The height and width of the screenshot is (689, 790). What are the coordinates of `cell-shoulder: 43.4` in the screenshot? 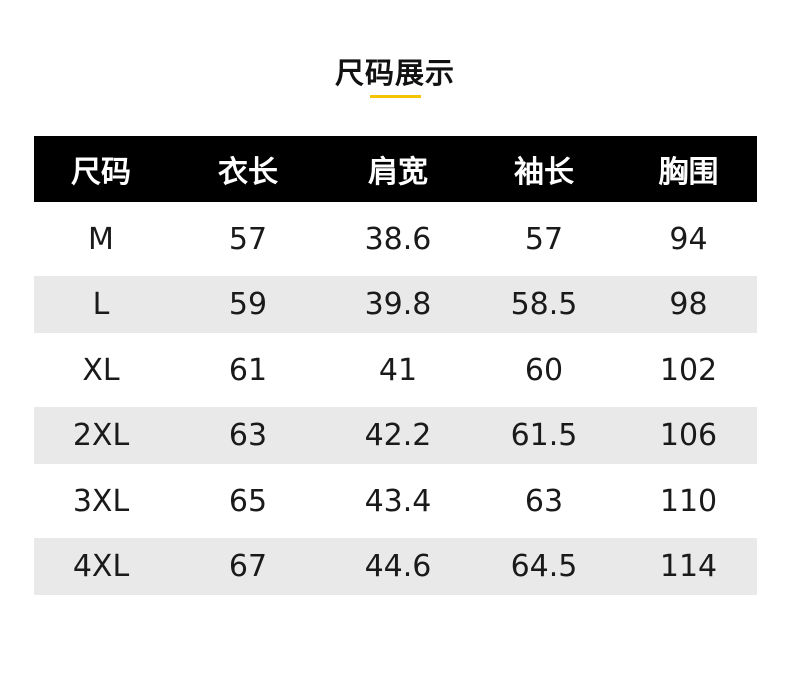 It's located at (398, 501).